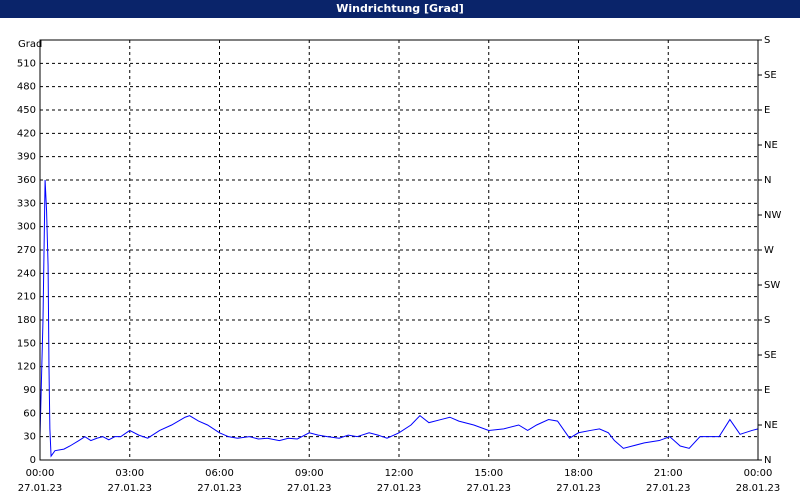 This screenshot has width=800, height=500. Describe the element at coordinates (29, 413) in the screenshot. I see `y-tick-label: 60` at that location.